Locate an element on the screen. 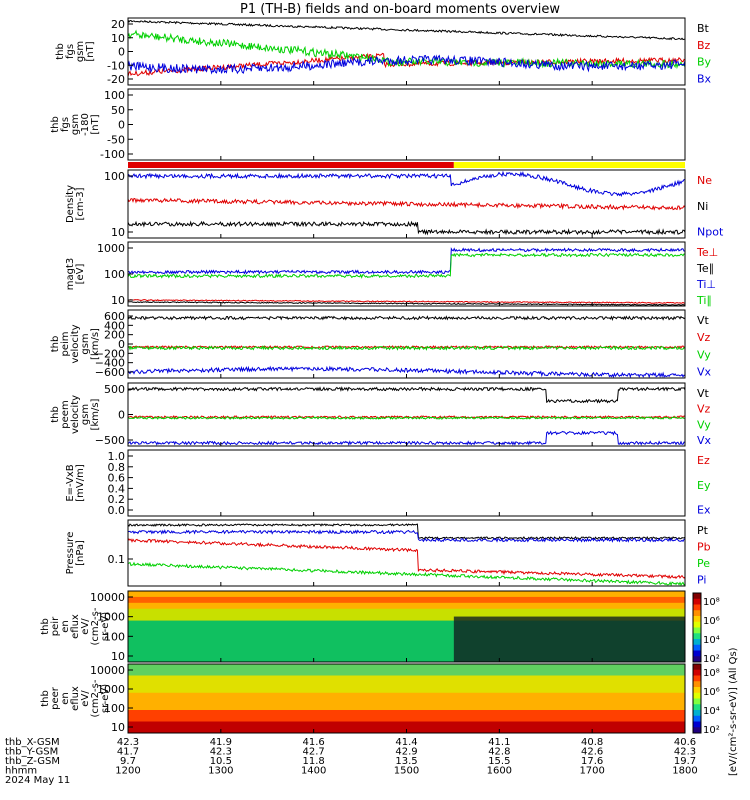 The width and height of the screenshot is (750, 800). legend-pt: Pt is located at coordinates (703, 530).